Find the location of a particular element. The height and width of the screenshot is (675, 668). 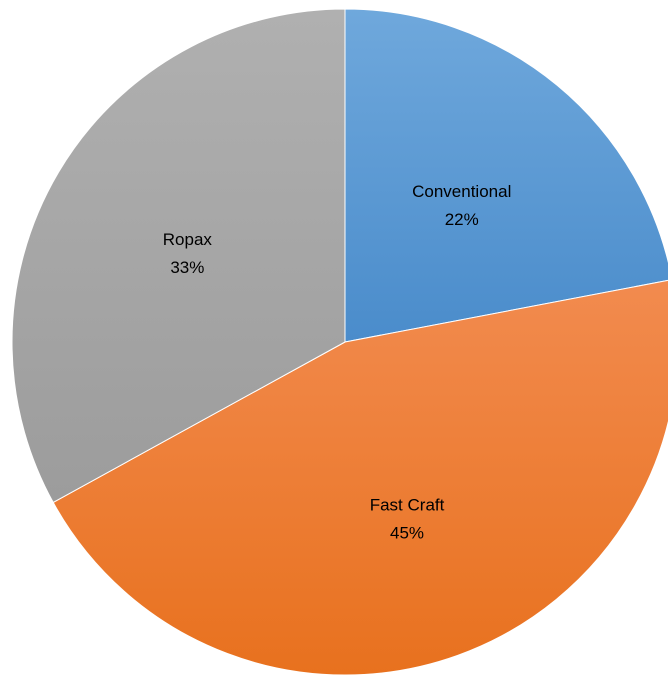

data-label-category-ropax: Ropax is located at coordinates (188, 239).